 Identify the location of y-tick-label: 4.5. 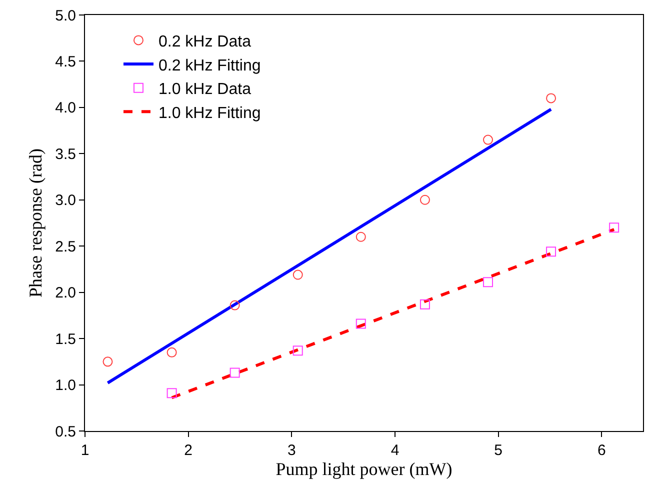
(65, 61).